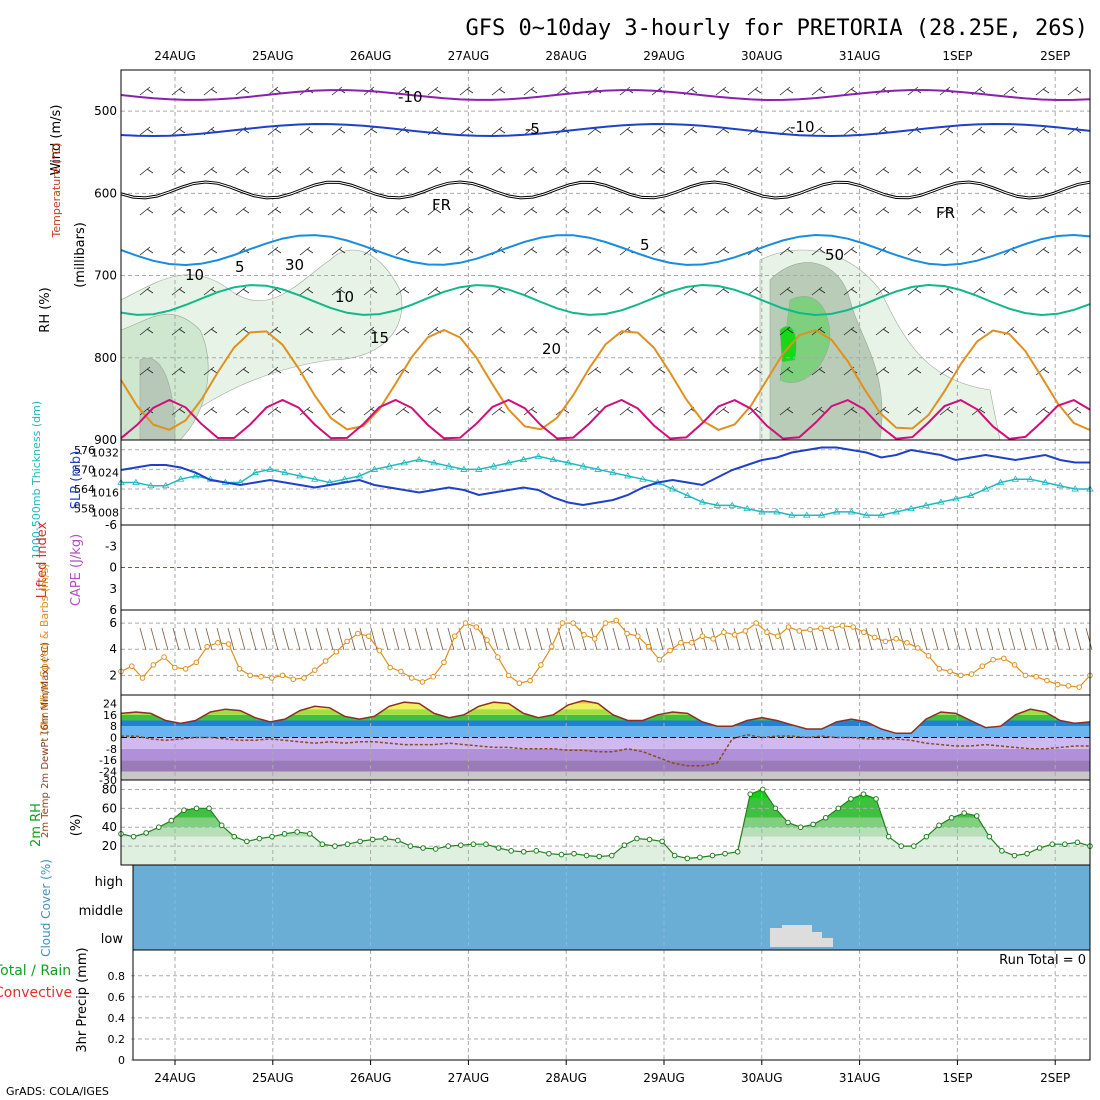  I want to click on contour-label: FR, so click(441, 205).